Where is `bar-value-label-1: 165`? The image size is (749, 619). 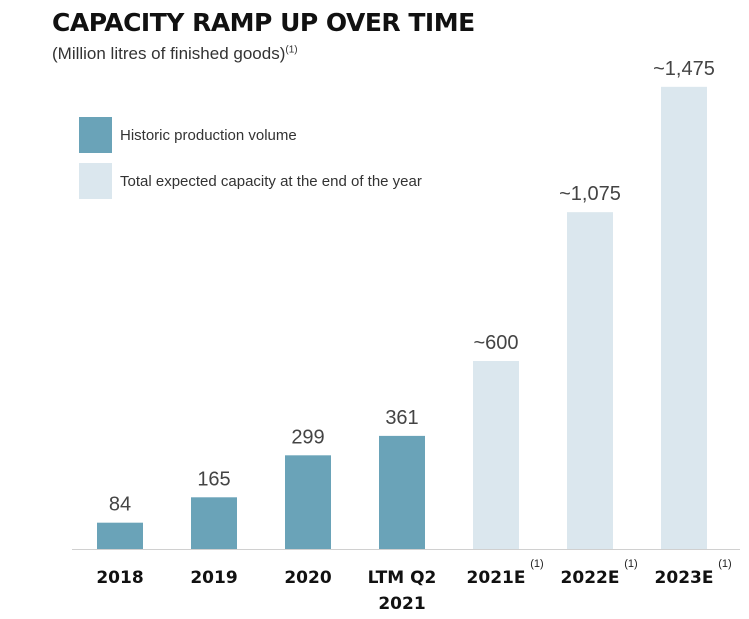 bar-value-label-1: 165 is located at coordinates (213, 479).